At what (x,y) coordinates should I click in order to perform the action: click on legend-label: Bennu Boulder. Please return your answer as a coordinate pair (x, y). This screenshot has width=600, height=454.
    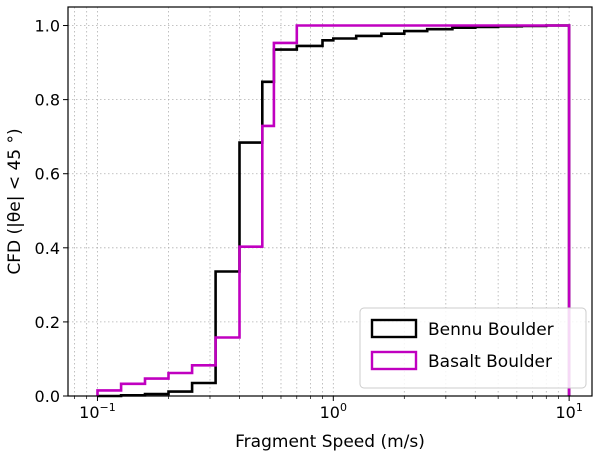
    Looking at the image, I should click on (491, 330).